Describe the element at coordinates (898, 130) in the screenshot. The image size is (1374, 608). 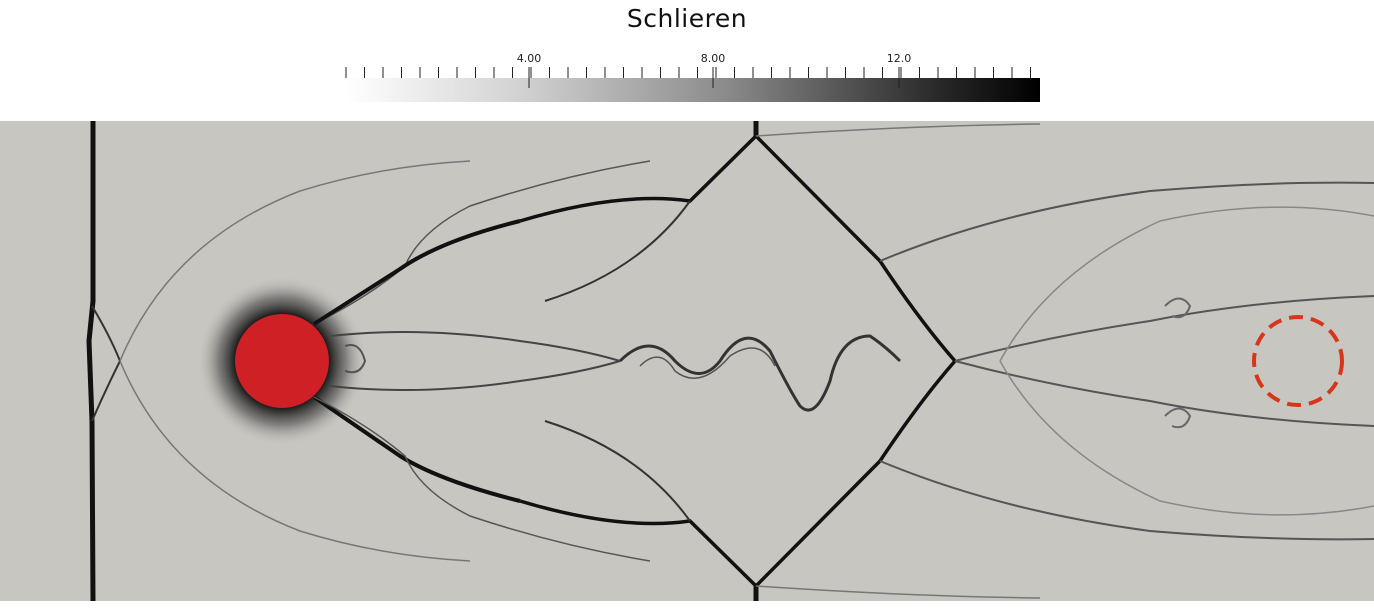
I see `top-wave` at that location.